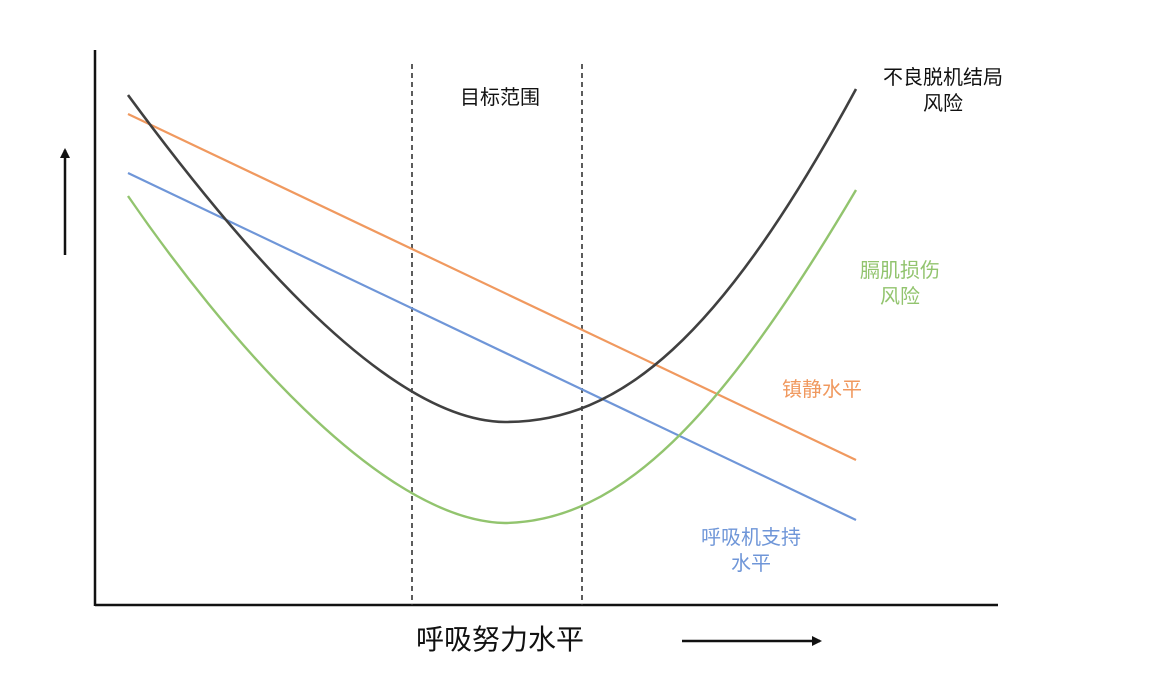 This screenshot has height=682, width=1164. Describe the element at coordinates (751, 537) in the screenshot. I see `ventilator-support-label-line1: 呼吸机支持` at that location.